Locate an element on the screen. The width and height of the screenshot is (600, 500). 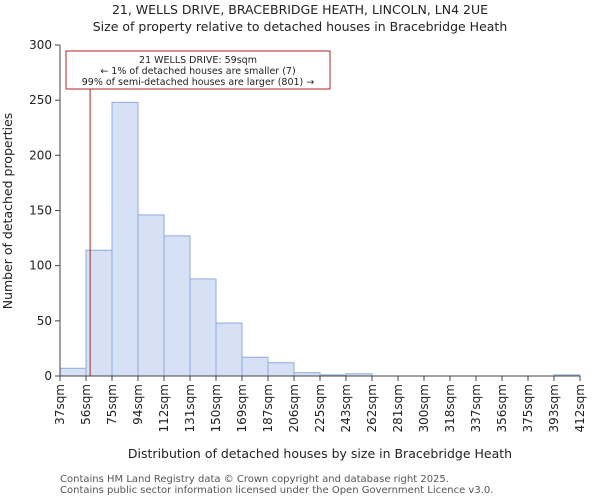
y-tick-label: 150 is located at coordinates (40, 211).